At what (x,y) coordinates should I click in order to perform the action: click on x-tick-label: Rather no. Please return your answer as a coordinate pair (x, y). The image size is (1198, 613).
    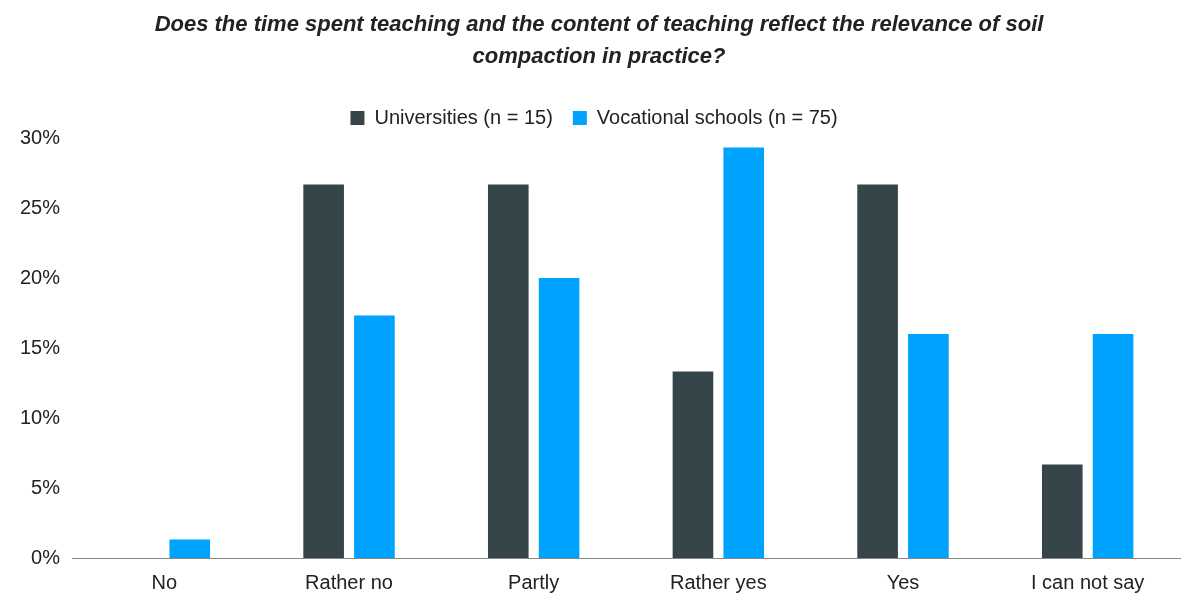
    Looking at the image, I should click on (349, 581).